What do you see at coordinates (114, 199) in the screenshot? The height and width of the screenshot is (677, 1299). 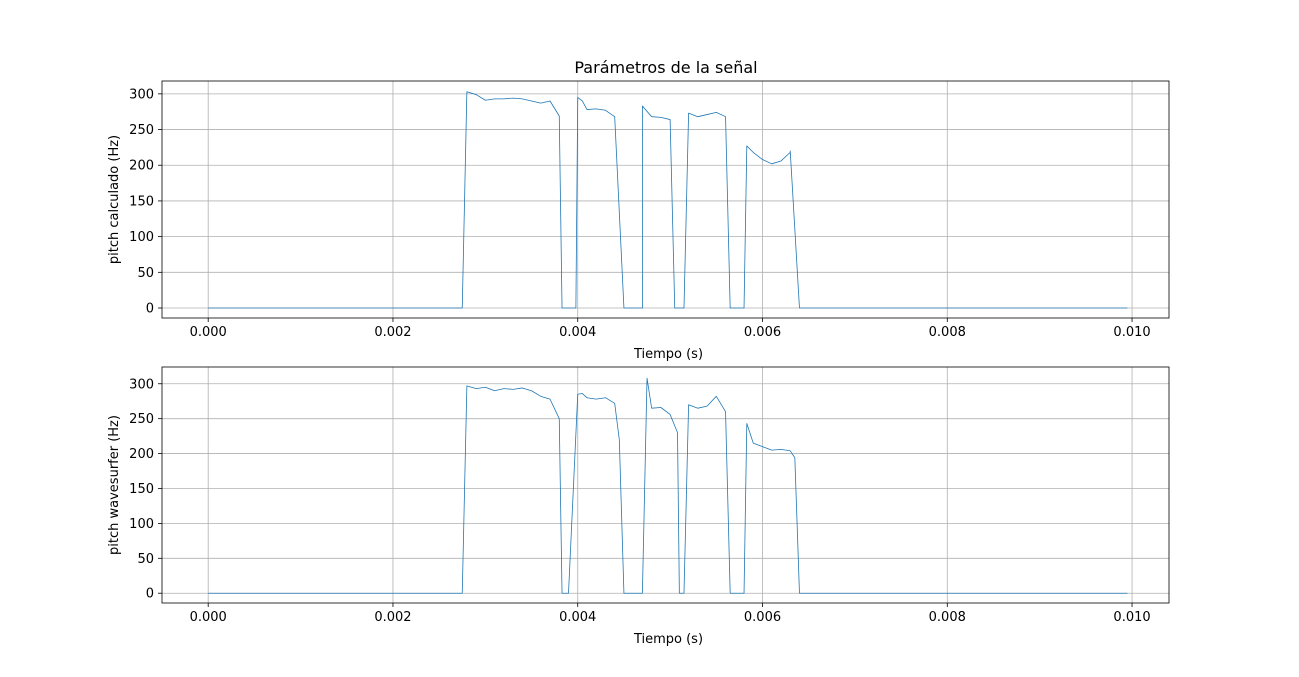 I see `y-axis-label: pitch calculado (Hz)` at bounding box center [114, 199].